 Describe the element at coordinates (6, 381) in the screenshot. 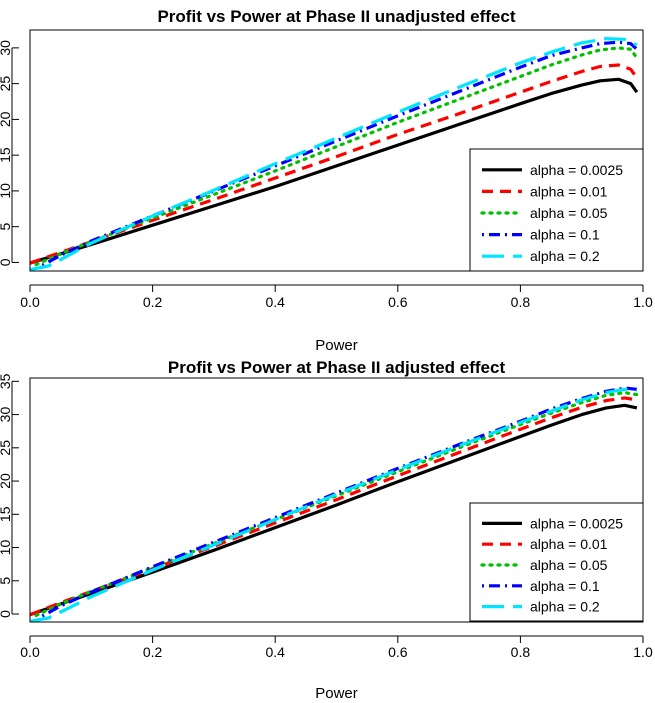

I see `y-tick-label: 35` at that location.